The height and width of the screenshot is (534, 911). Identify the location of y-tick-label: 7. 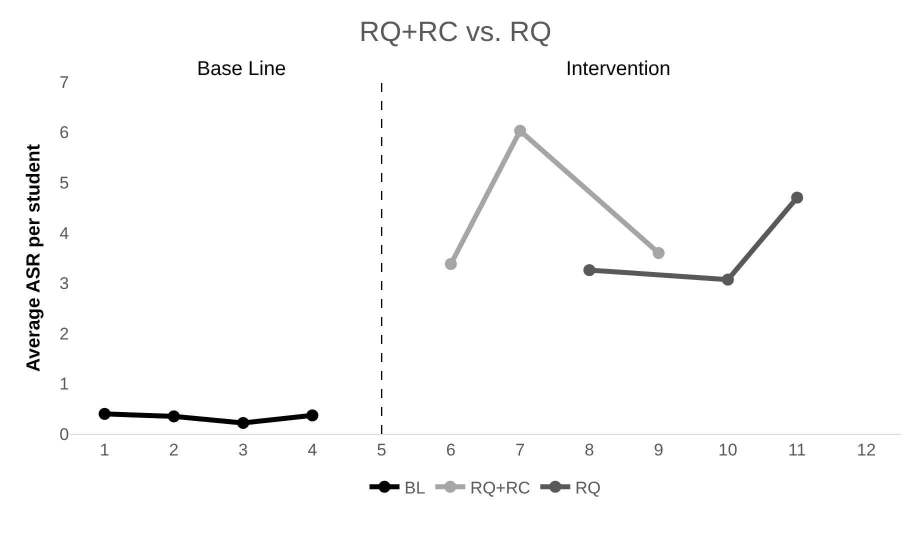
(64, 82).